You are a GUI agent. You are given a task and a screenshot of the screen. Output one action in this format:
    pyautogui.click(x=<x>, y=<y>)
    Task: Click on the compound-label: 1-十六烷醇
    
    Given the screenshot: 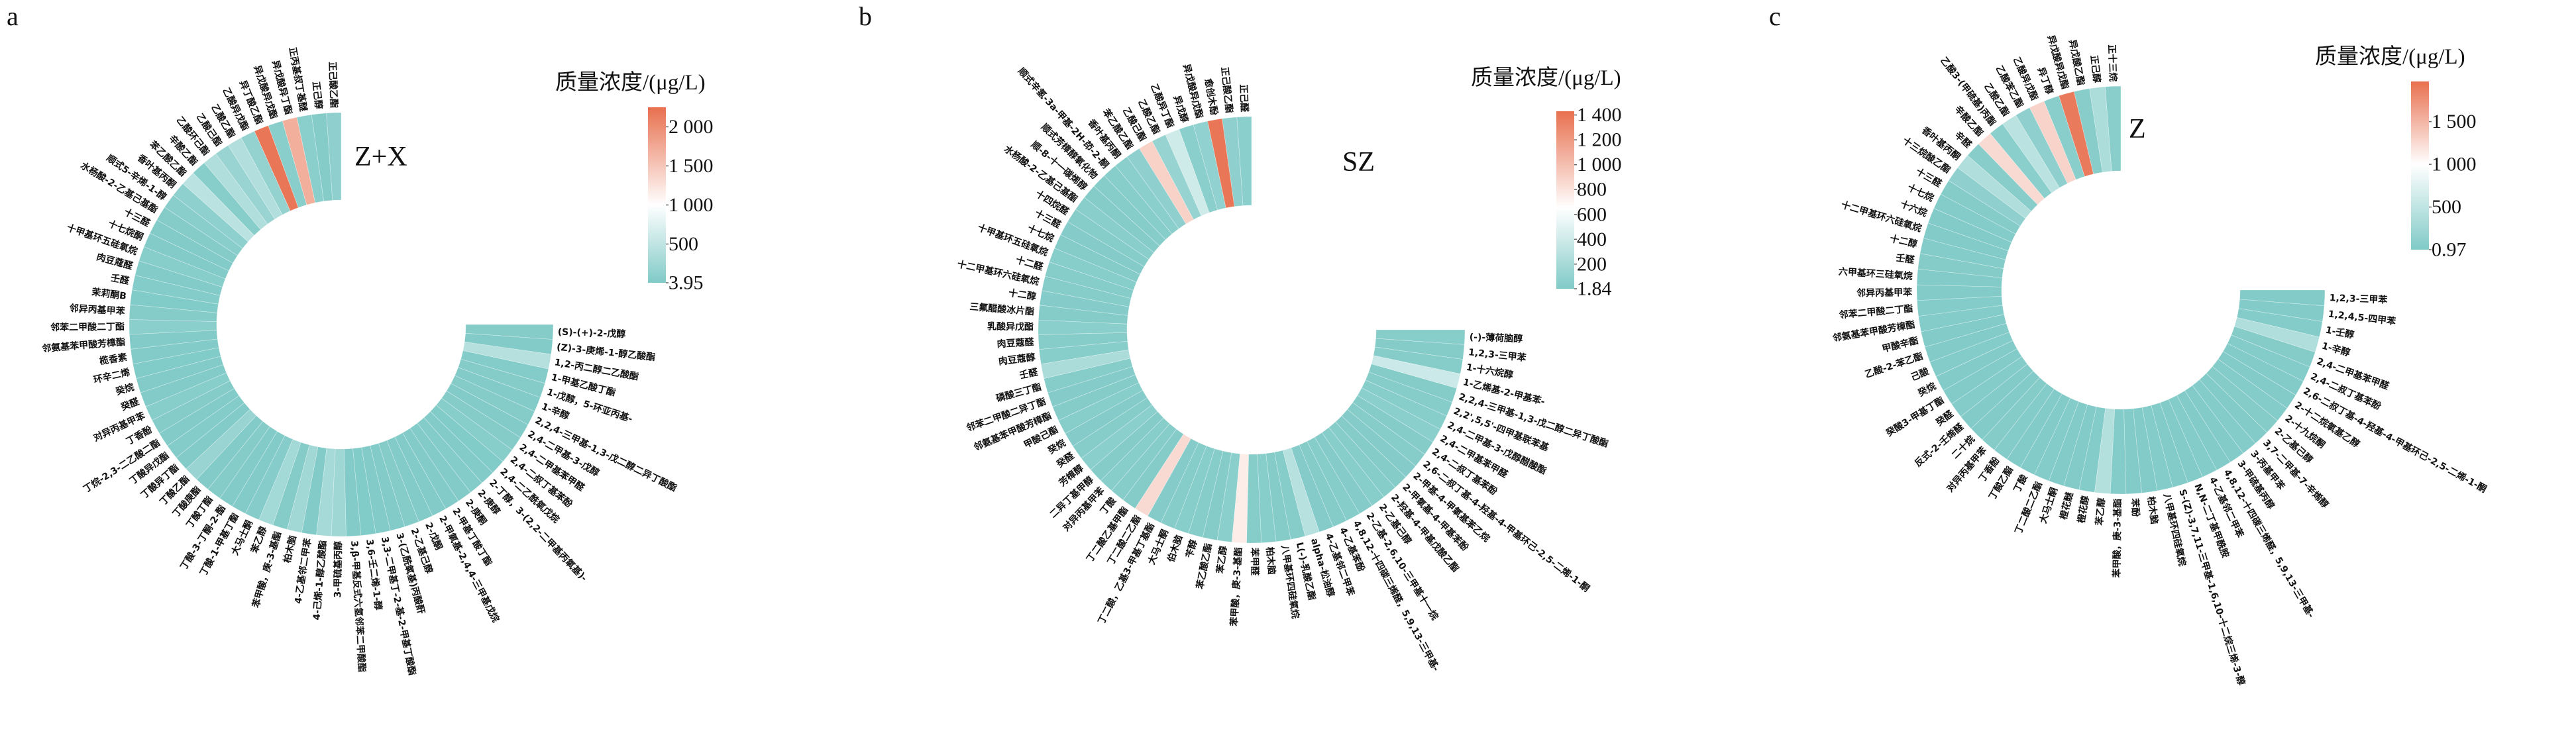 What is the action you would take?
    pyautogui.click(x=1490, y=371)
    